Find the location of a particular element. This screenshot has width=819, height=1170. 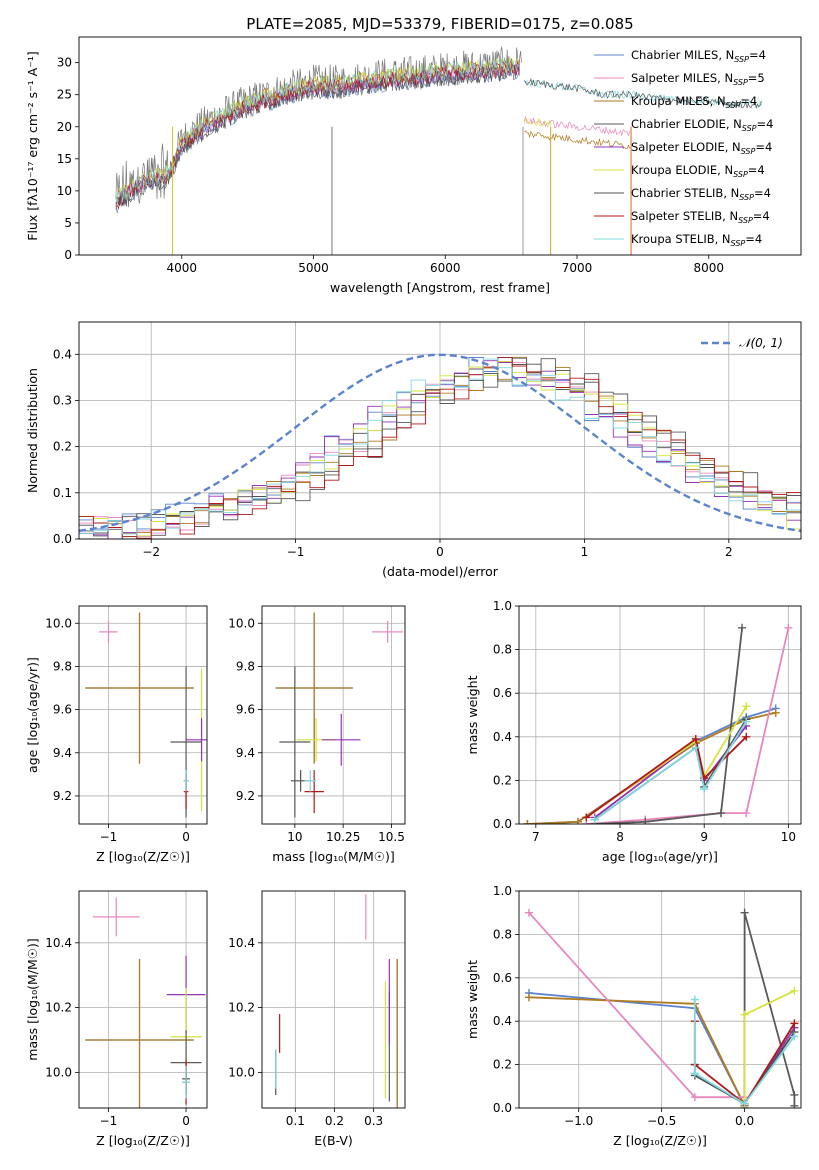

x-tick-label: 8 is located at coordinates (620, 837).